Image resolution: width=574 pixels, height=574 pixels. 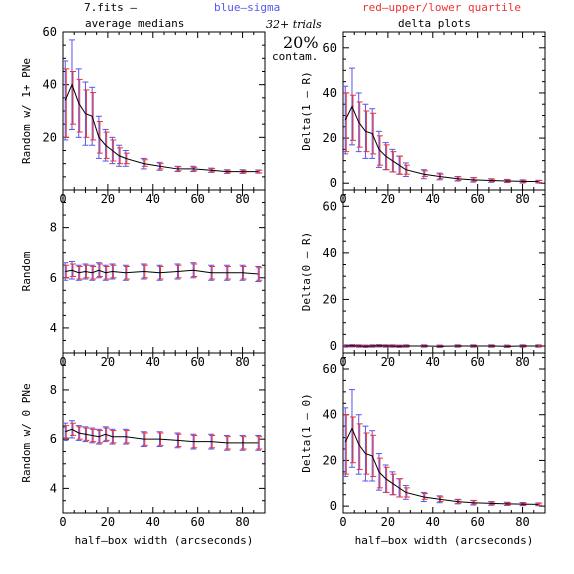 I want to click on file-label: 7.fits –, so click(x=110, y=7).